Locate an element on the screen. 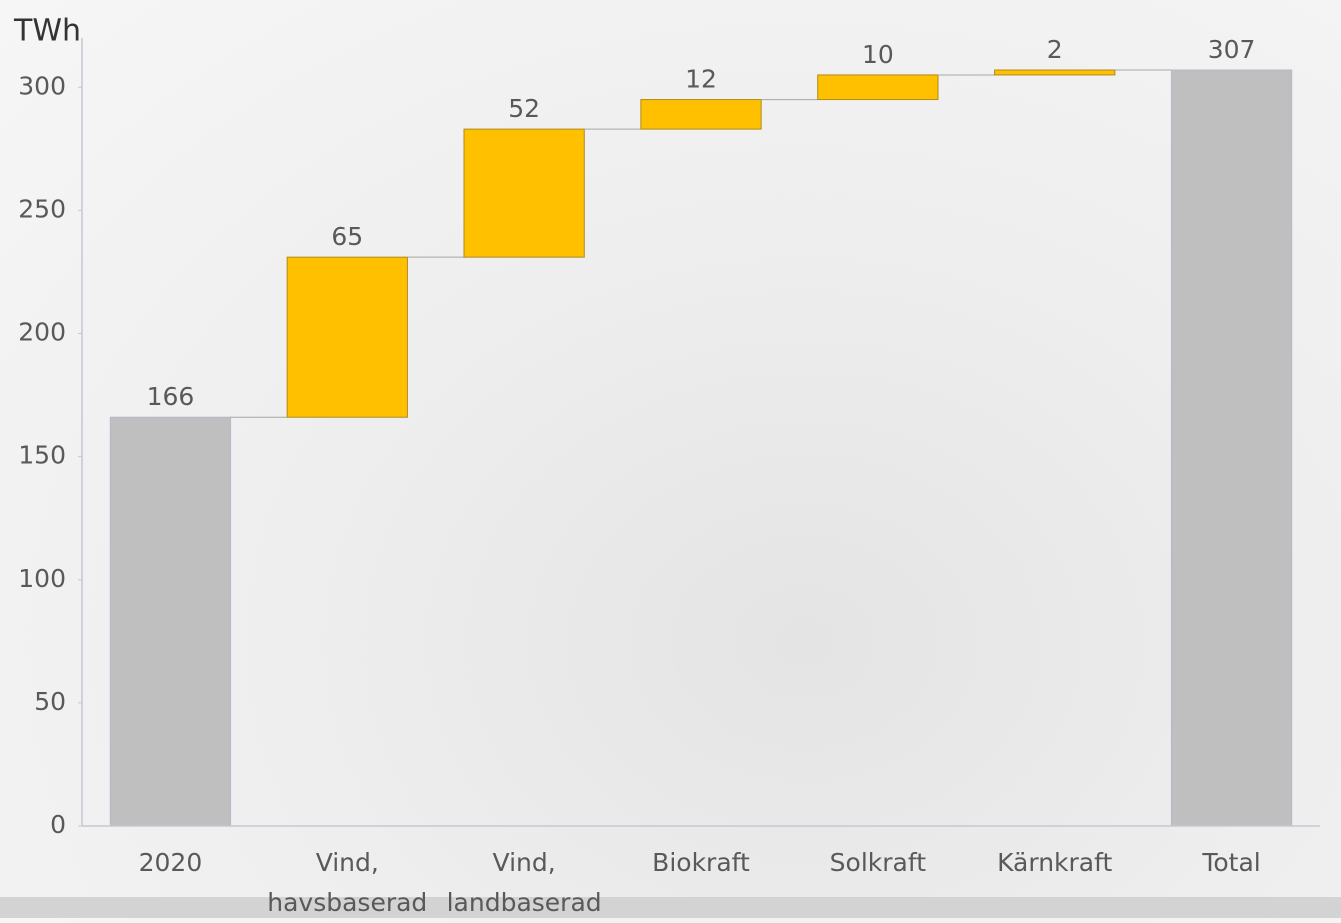 This screenshot has height=923, width=1341. data-label: 307 is located at coordinates (1232, 49).